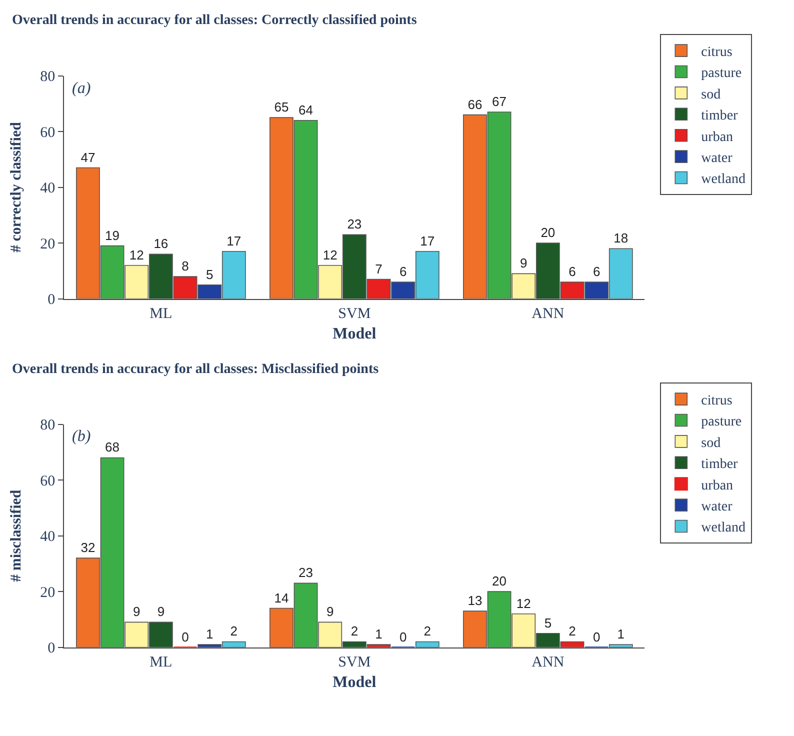 This screenshot has height=736, width=794. Describe the element at coordinates (112, 235) in the screenshot. I see `data-label: 19` at that location.